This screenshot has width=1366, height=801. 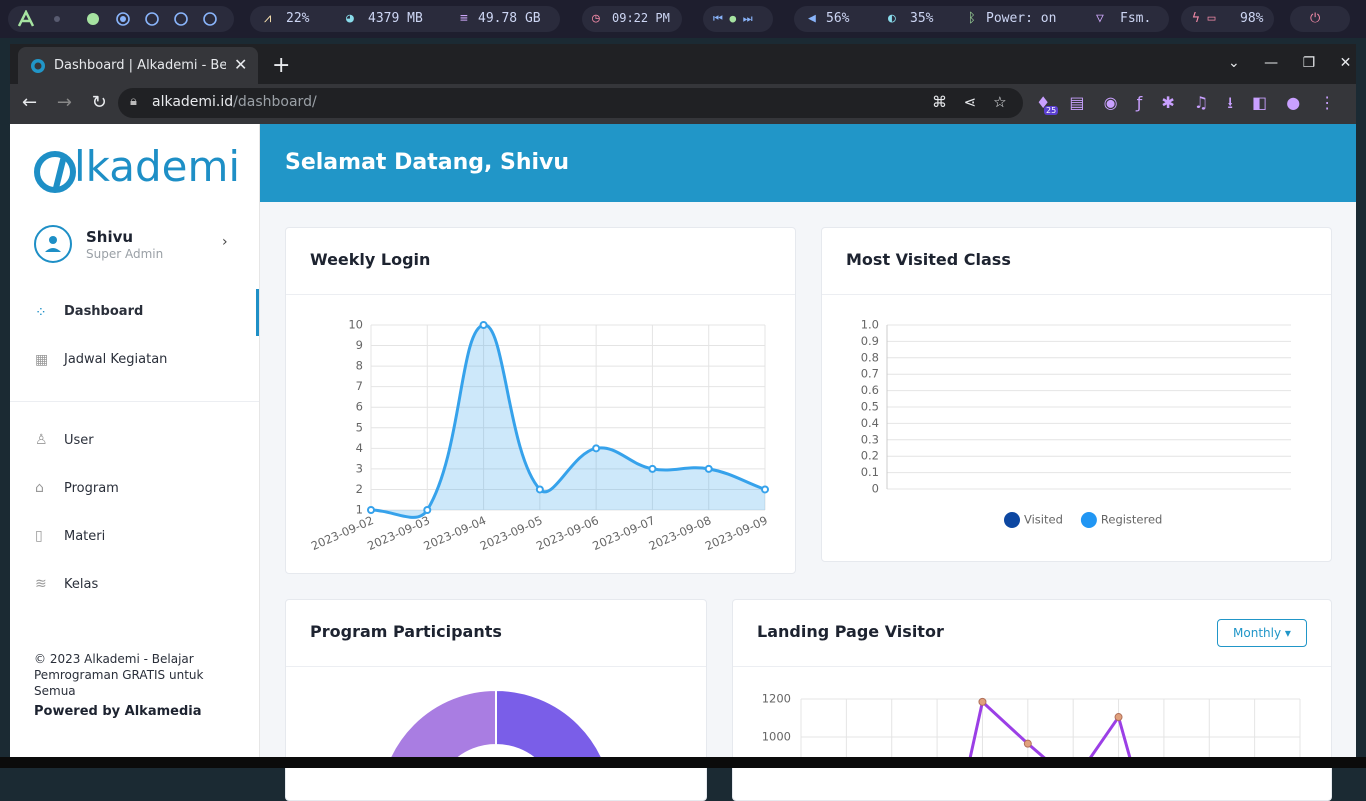 I want to click on disk: 49.78 GB, so click(x=509, y=18).